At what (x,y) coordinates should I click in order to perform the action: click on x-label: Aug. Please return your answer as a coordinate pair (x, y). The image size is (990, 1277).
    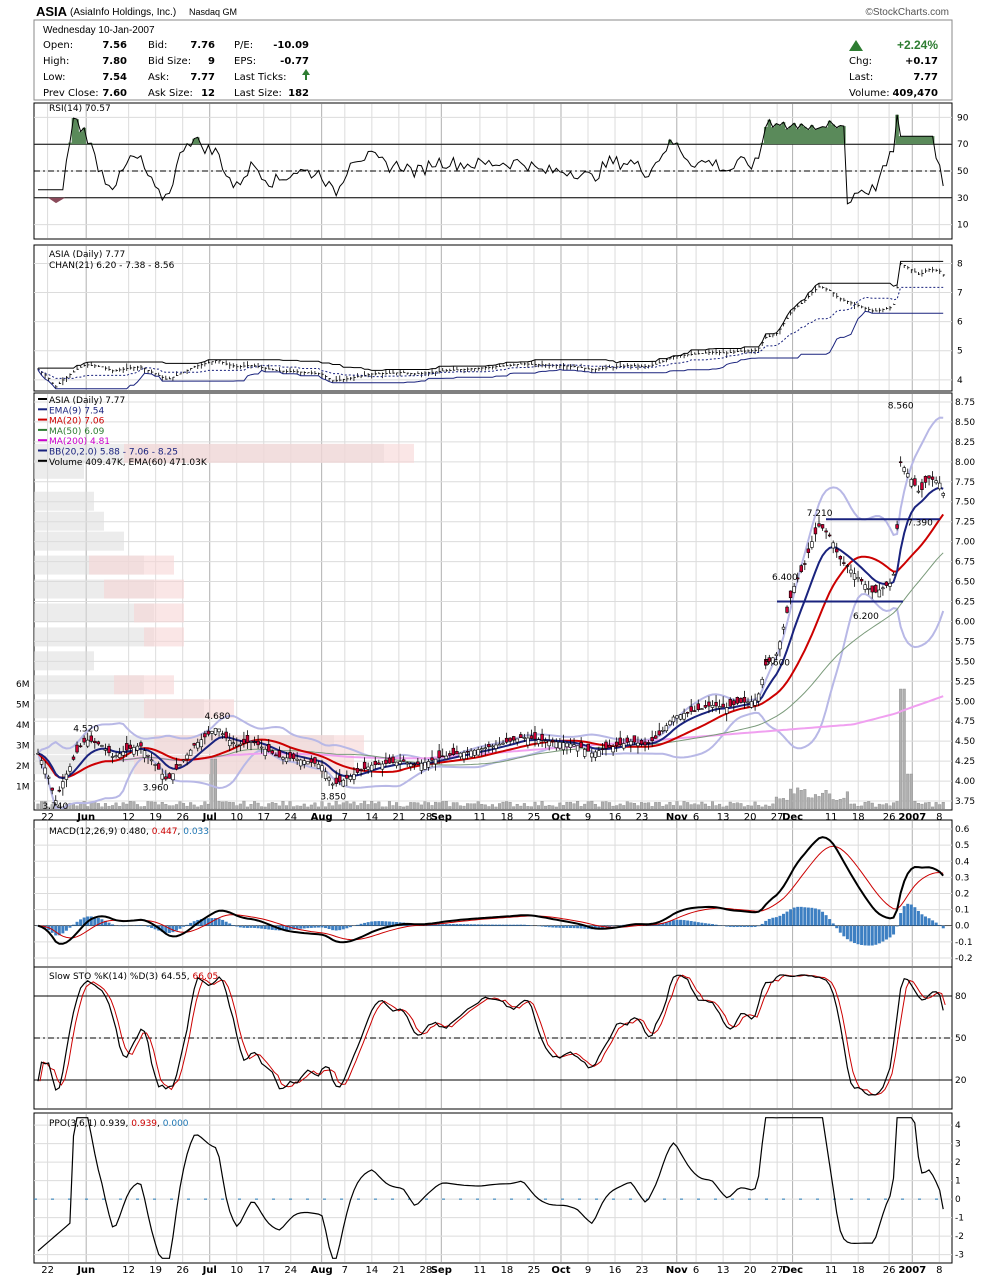
    Looking at the image, I should click on (322, 817).